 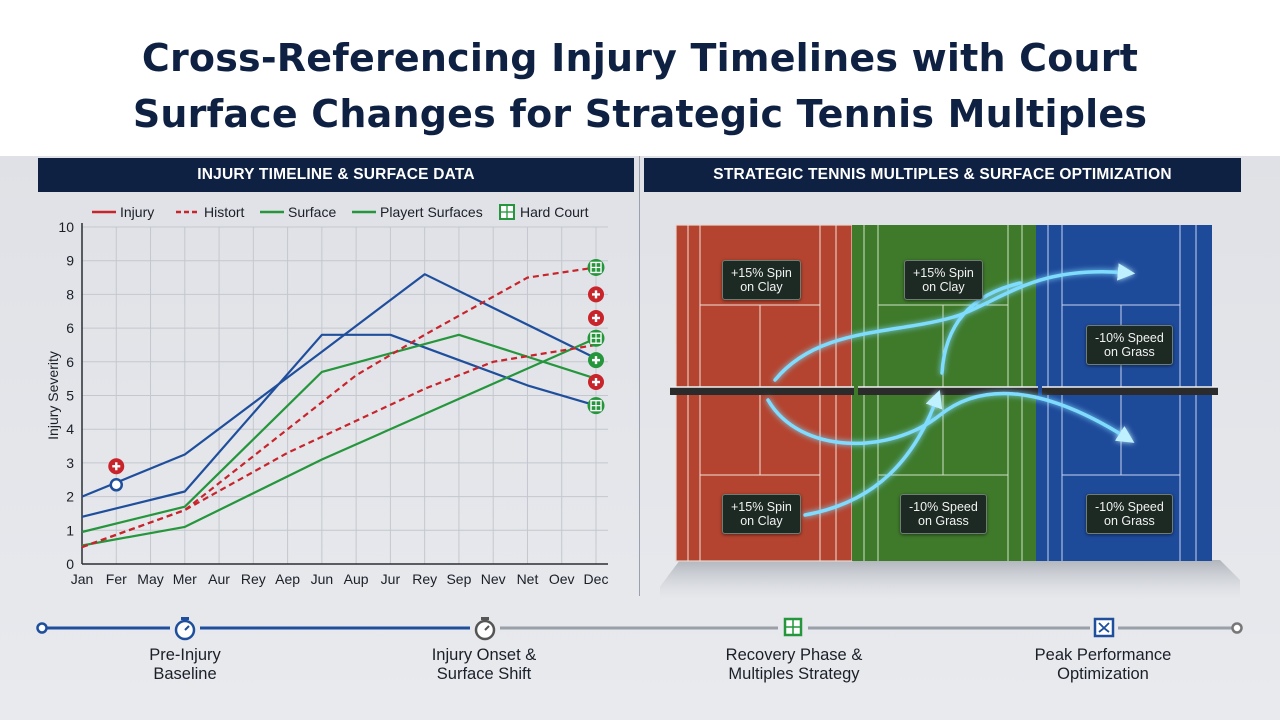 I want to click on x-tick-label: Jun, so click(x=322, y=579).